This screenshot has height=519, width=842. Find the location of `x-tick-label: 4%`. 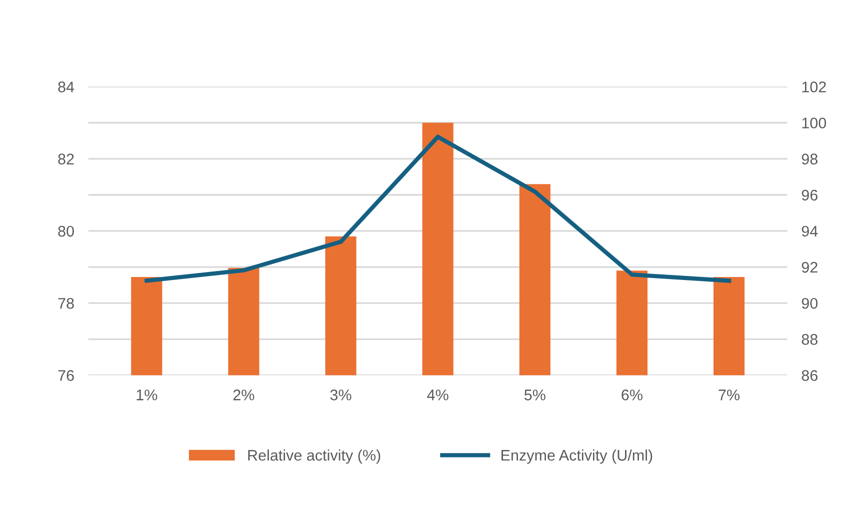

x-tick-label: 4% is located at coordinates (437, 395).